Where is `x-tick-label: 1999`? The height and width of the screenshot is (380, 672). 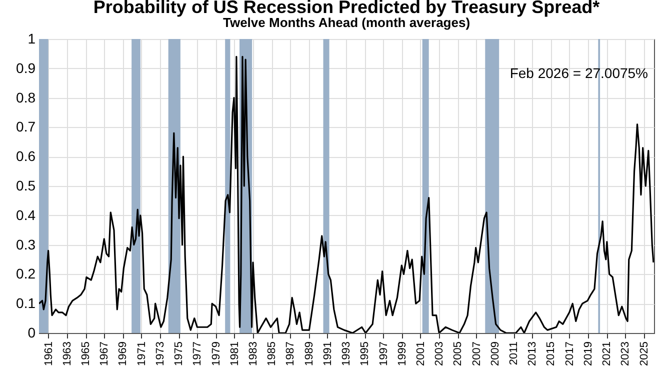
x-tick-label: 1999 is located at coordinates (402, 354).